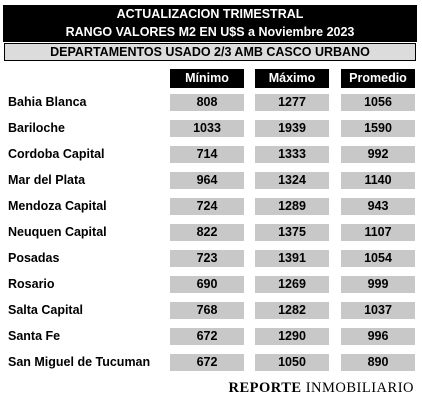 The height and width of the screenshot is (403, 422). What do you see at coordinates (378, 284) in the screenshot?
I see `cell-promedio: 999` at bounding box center [378, 284].